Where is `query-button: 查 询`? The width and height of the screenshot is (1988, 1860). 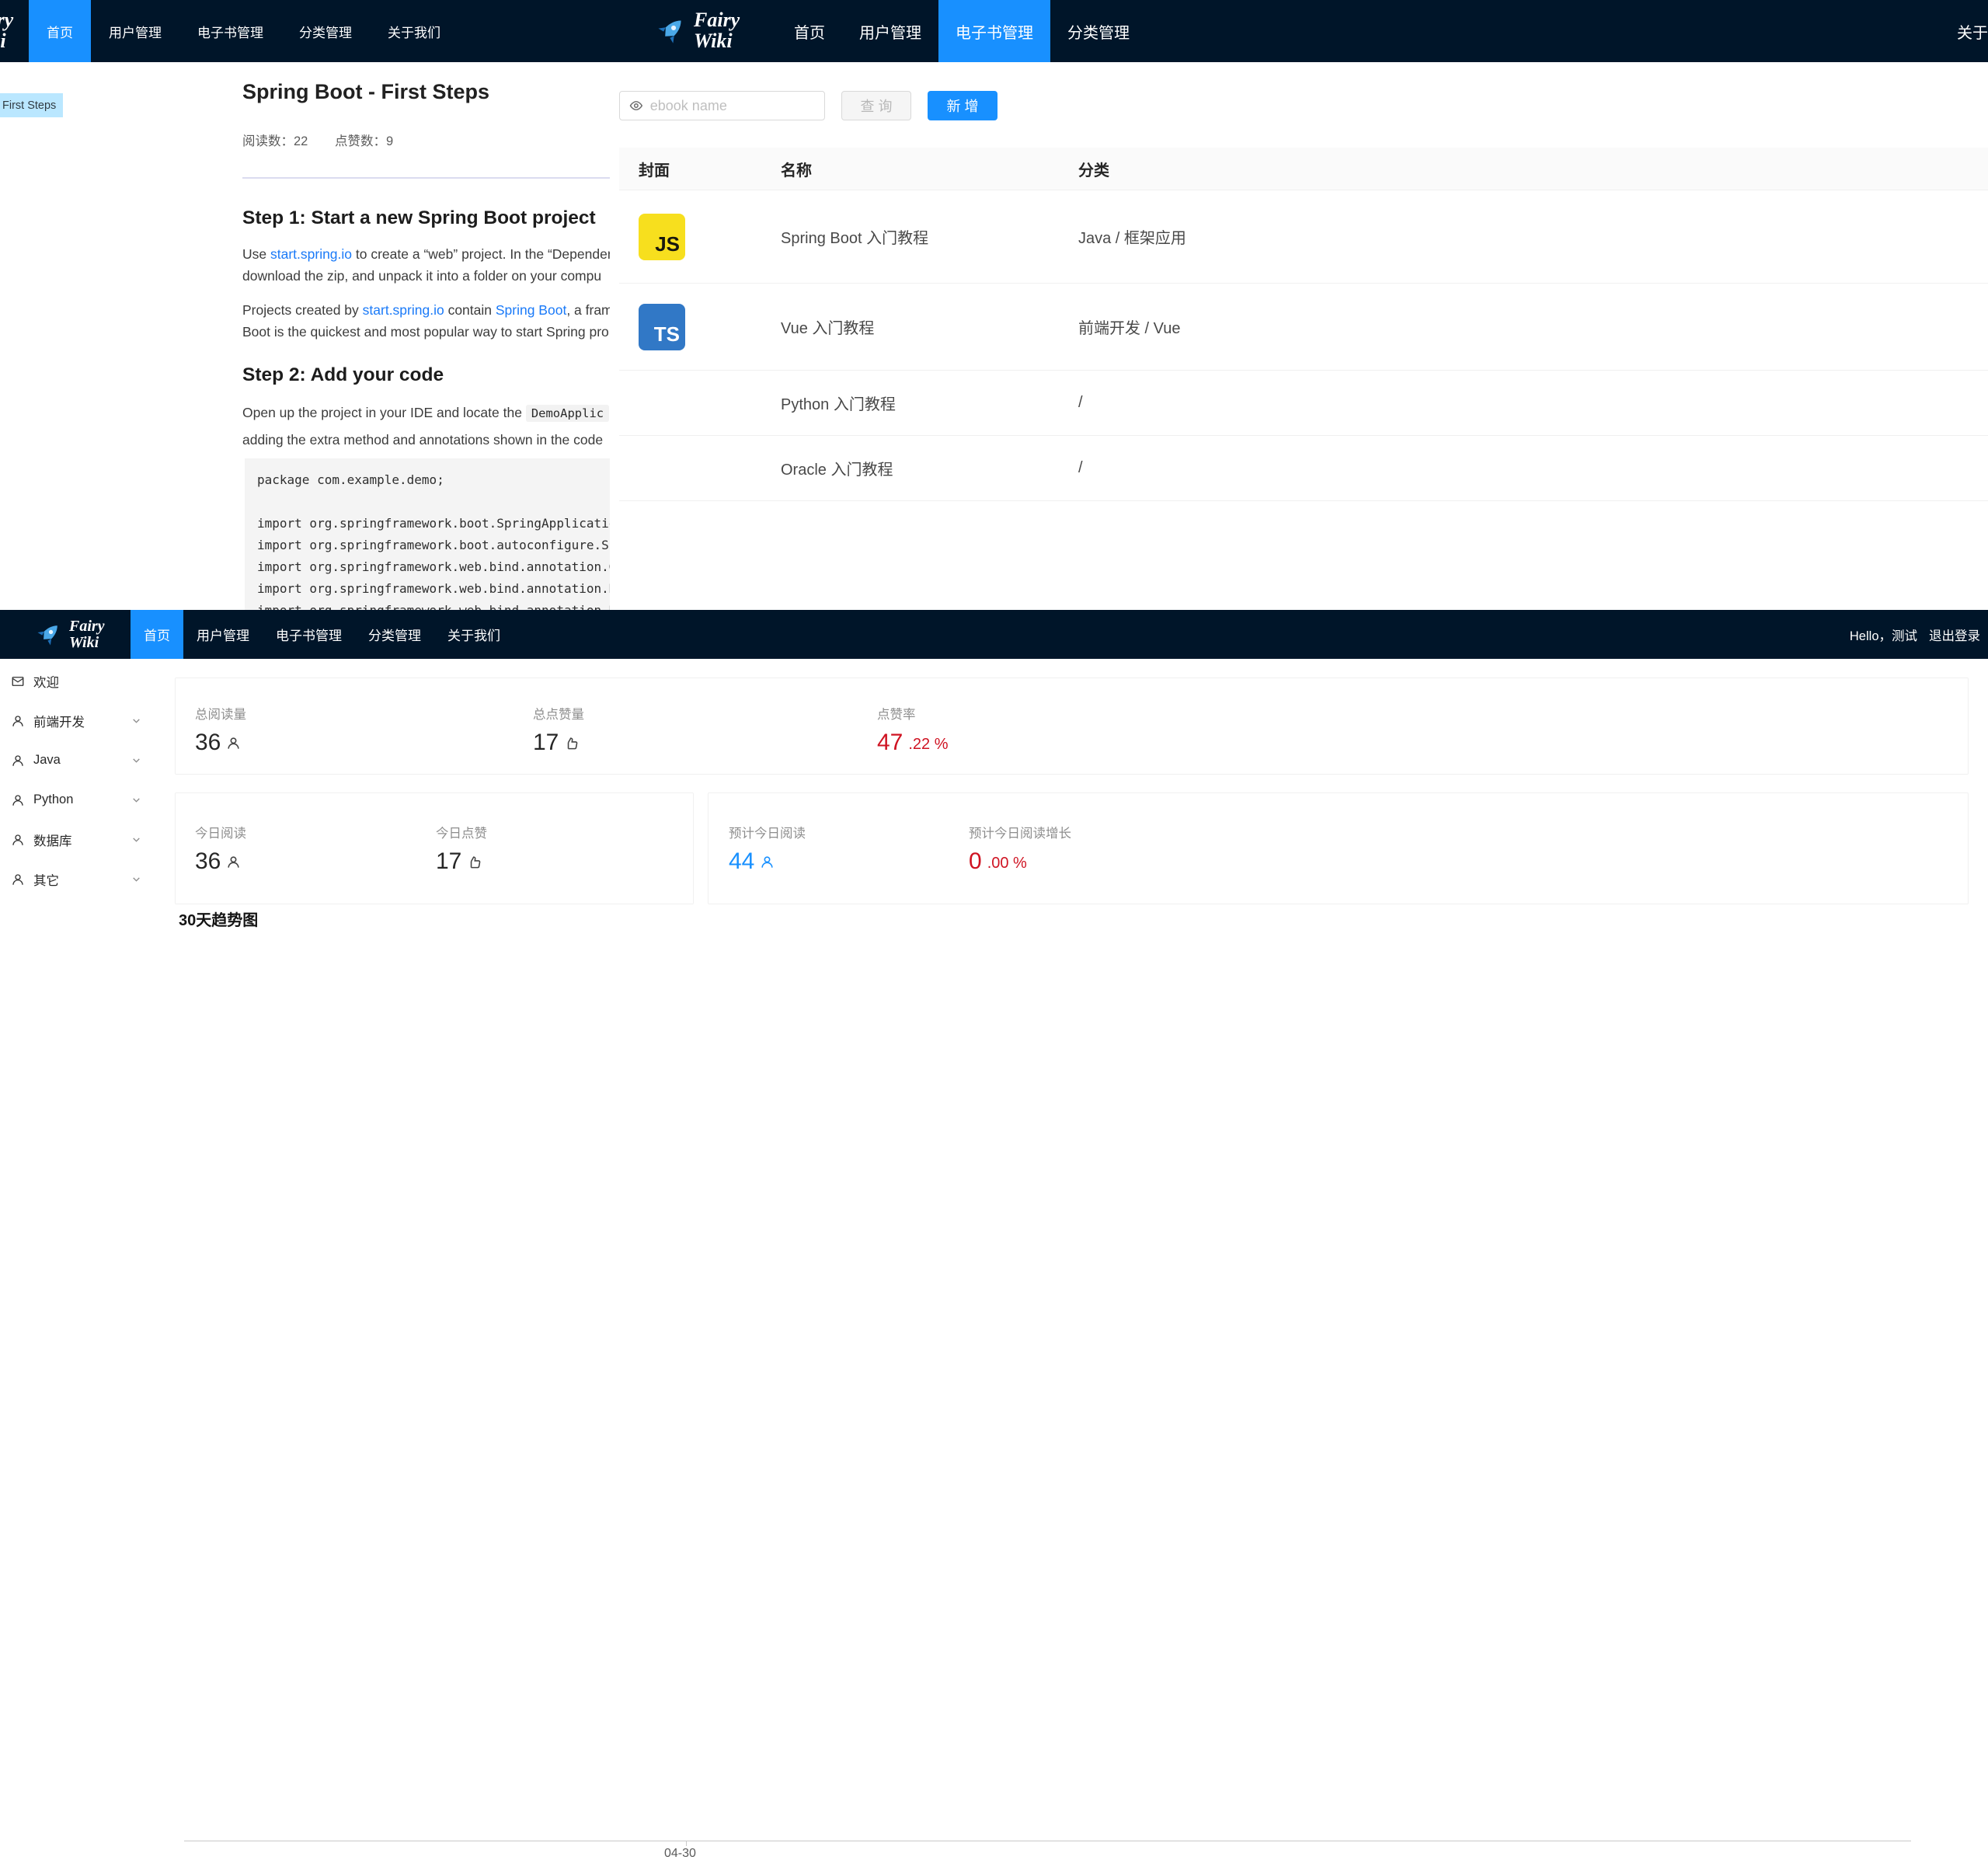
query-button: 查 询 is located at coordinates (876, 105).